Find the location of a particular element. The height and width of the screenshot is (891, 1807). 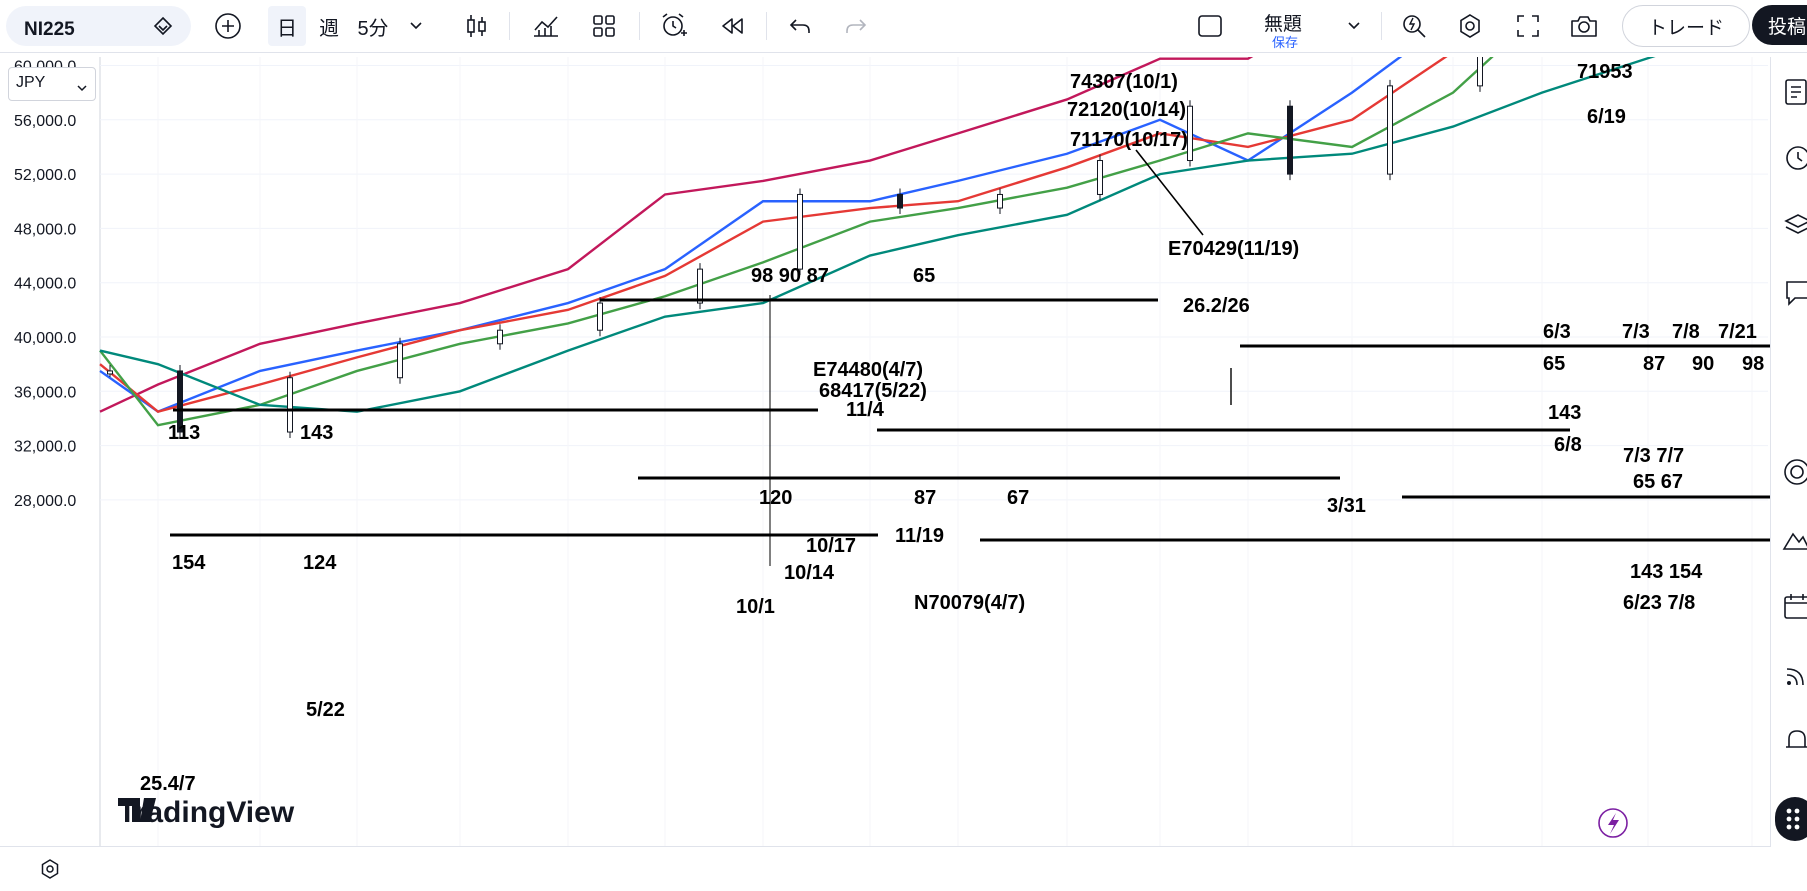

symbol-label: NI225 is located at coordinates (49, 29).